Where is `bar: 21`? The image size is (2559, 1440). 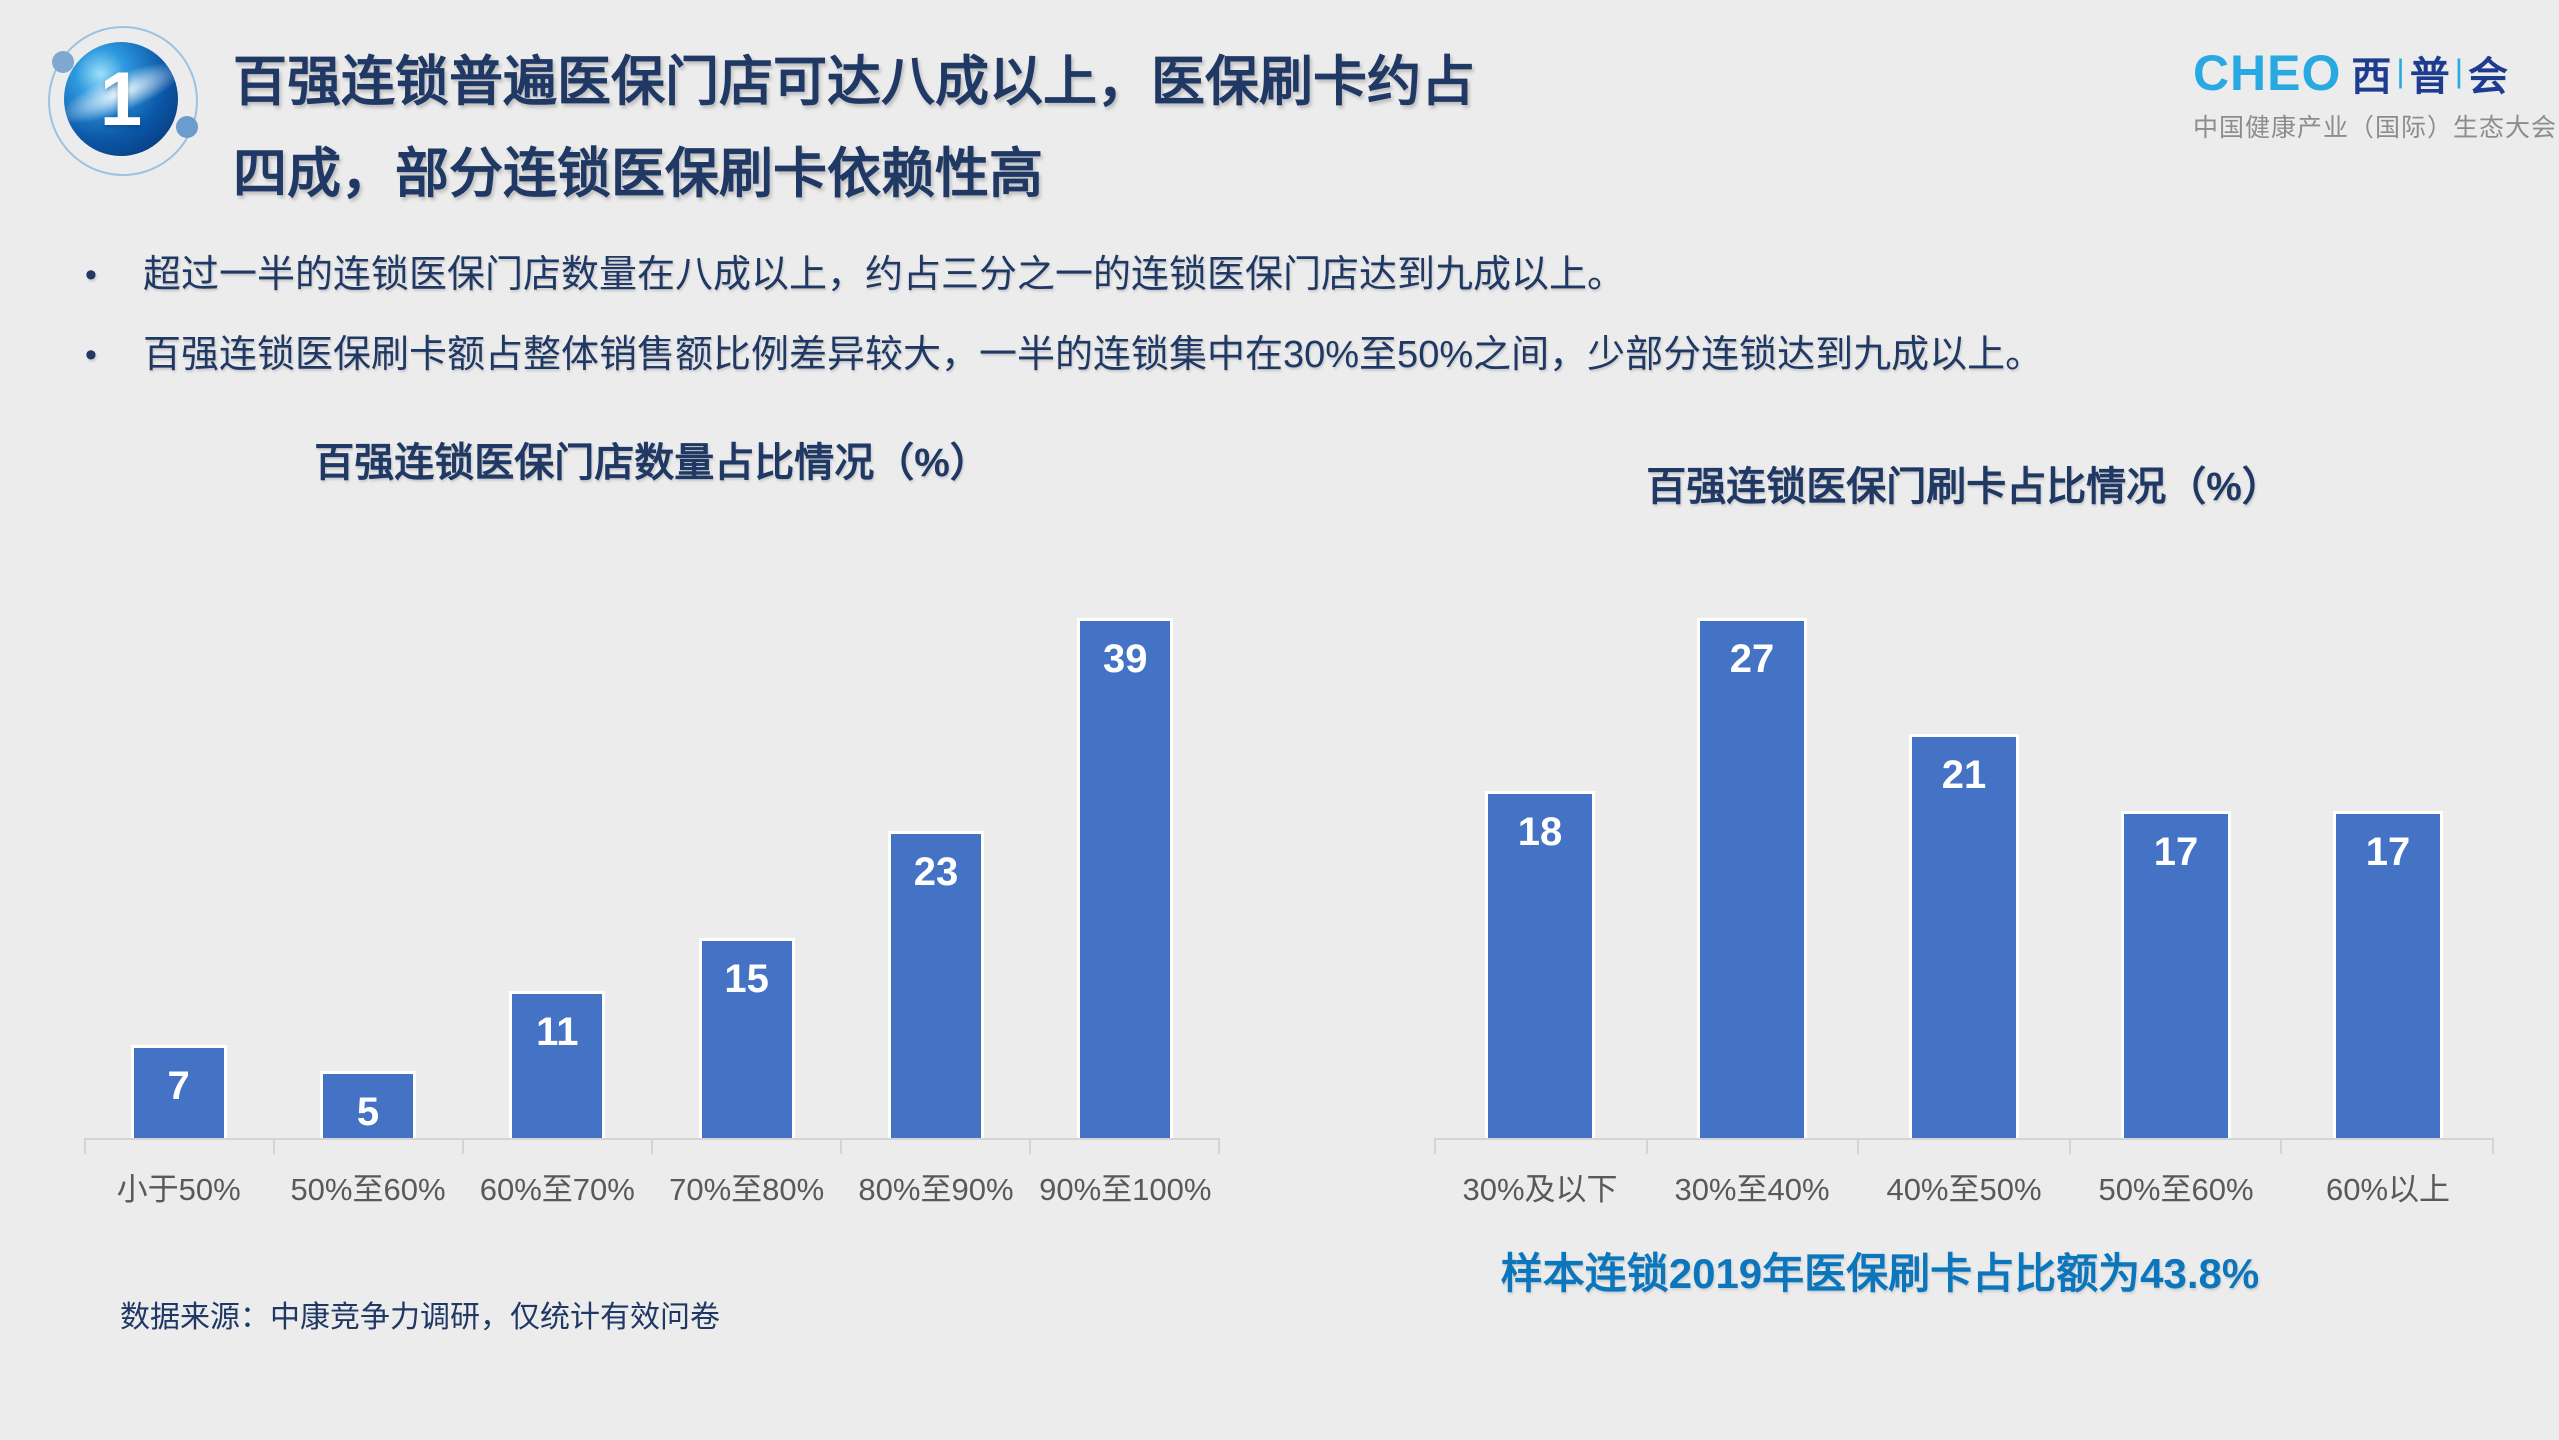 bar: 21 is located at coordinates (1964, 935).